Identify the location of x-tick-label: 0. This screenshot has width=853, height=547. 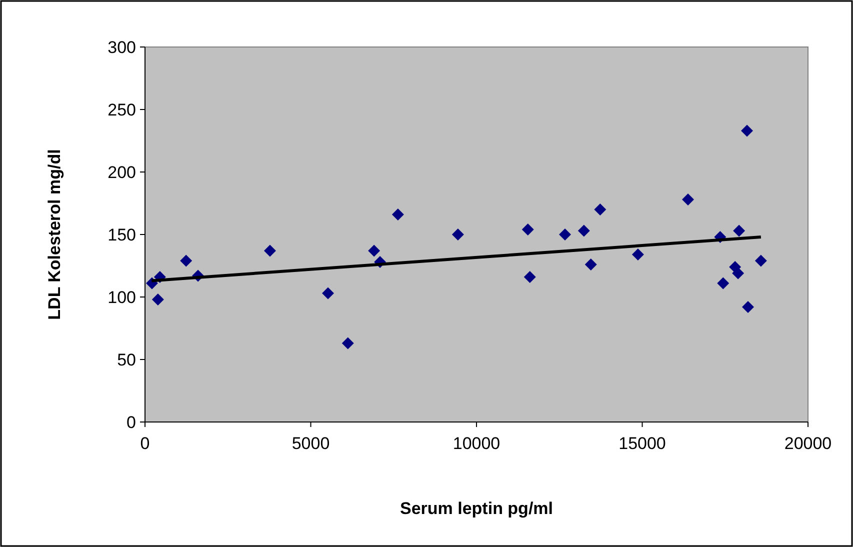
(145, 443).